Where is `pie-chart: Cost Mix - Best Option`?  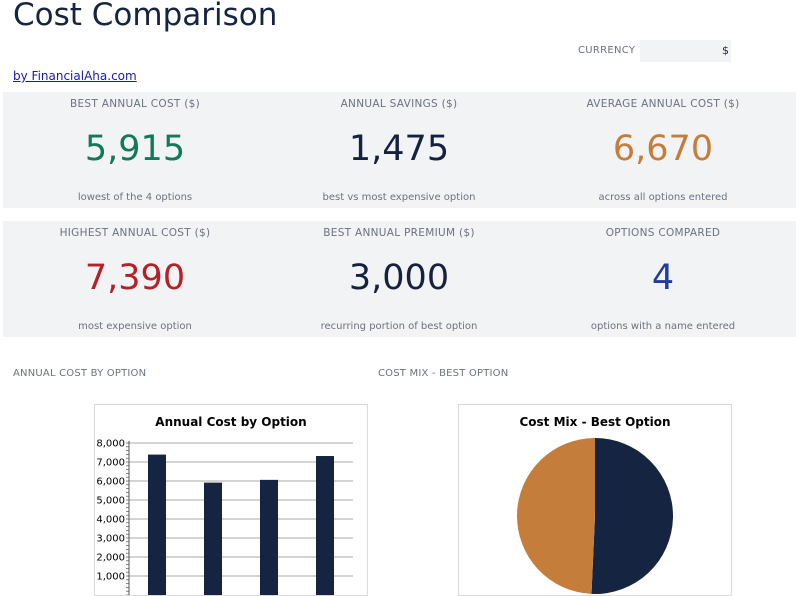
pie-chart: Cost Mix - Best Option is located at coordinates (595, 500).